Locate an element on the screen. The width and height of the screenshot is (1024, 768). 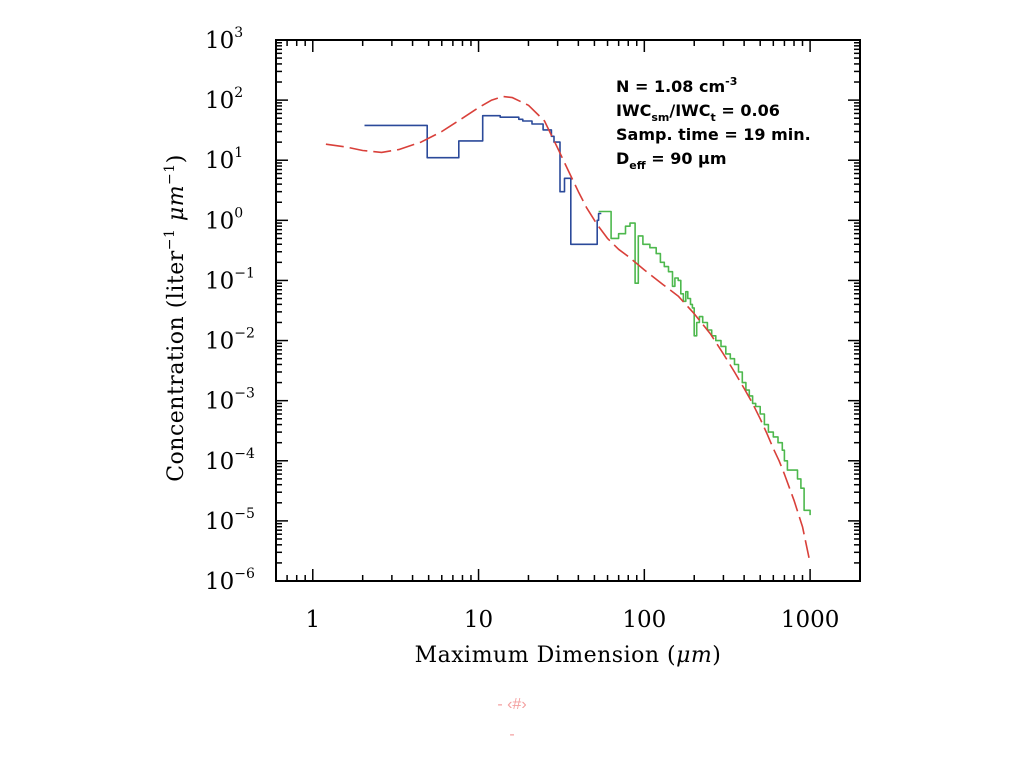
y-tick-label: 10¹ is located at coordinates (224, 159).